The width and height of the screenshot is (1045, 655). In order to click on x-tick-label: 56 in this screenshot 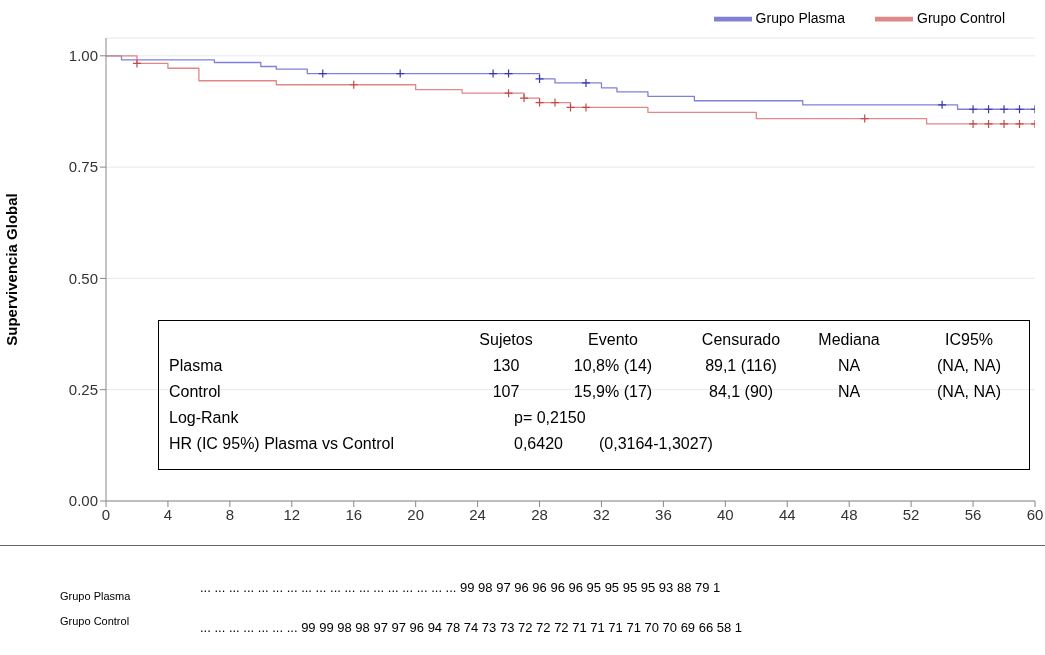, I will do `click(973, 514)`.